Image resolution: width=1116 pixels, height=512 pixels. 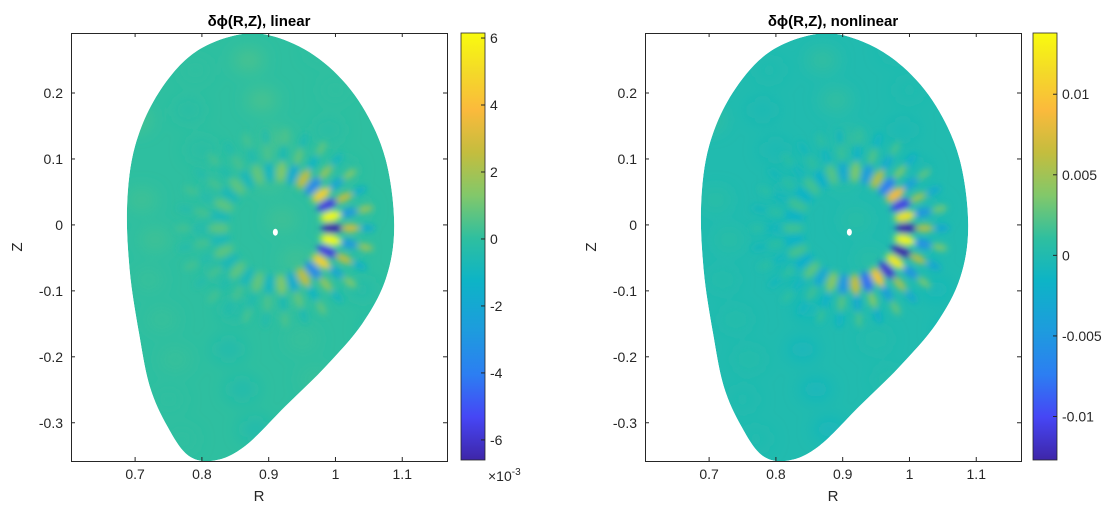 What do you see at coordinates (496, 373) in the screenshot?
I see `linear-colorbar-tick-label: -4` at bounding box center [496, 373].